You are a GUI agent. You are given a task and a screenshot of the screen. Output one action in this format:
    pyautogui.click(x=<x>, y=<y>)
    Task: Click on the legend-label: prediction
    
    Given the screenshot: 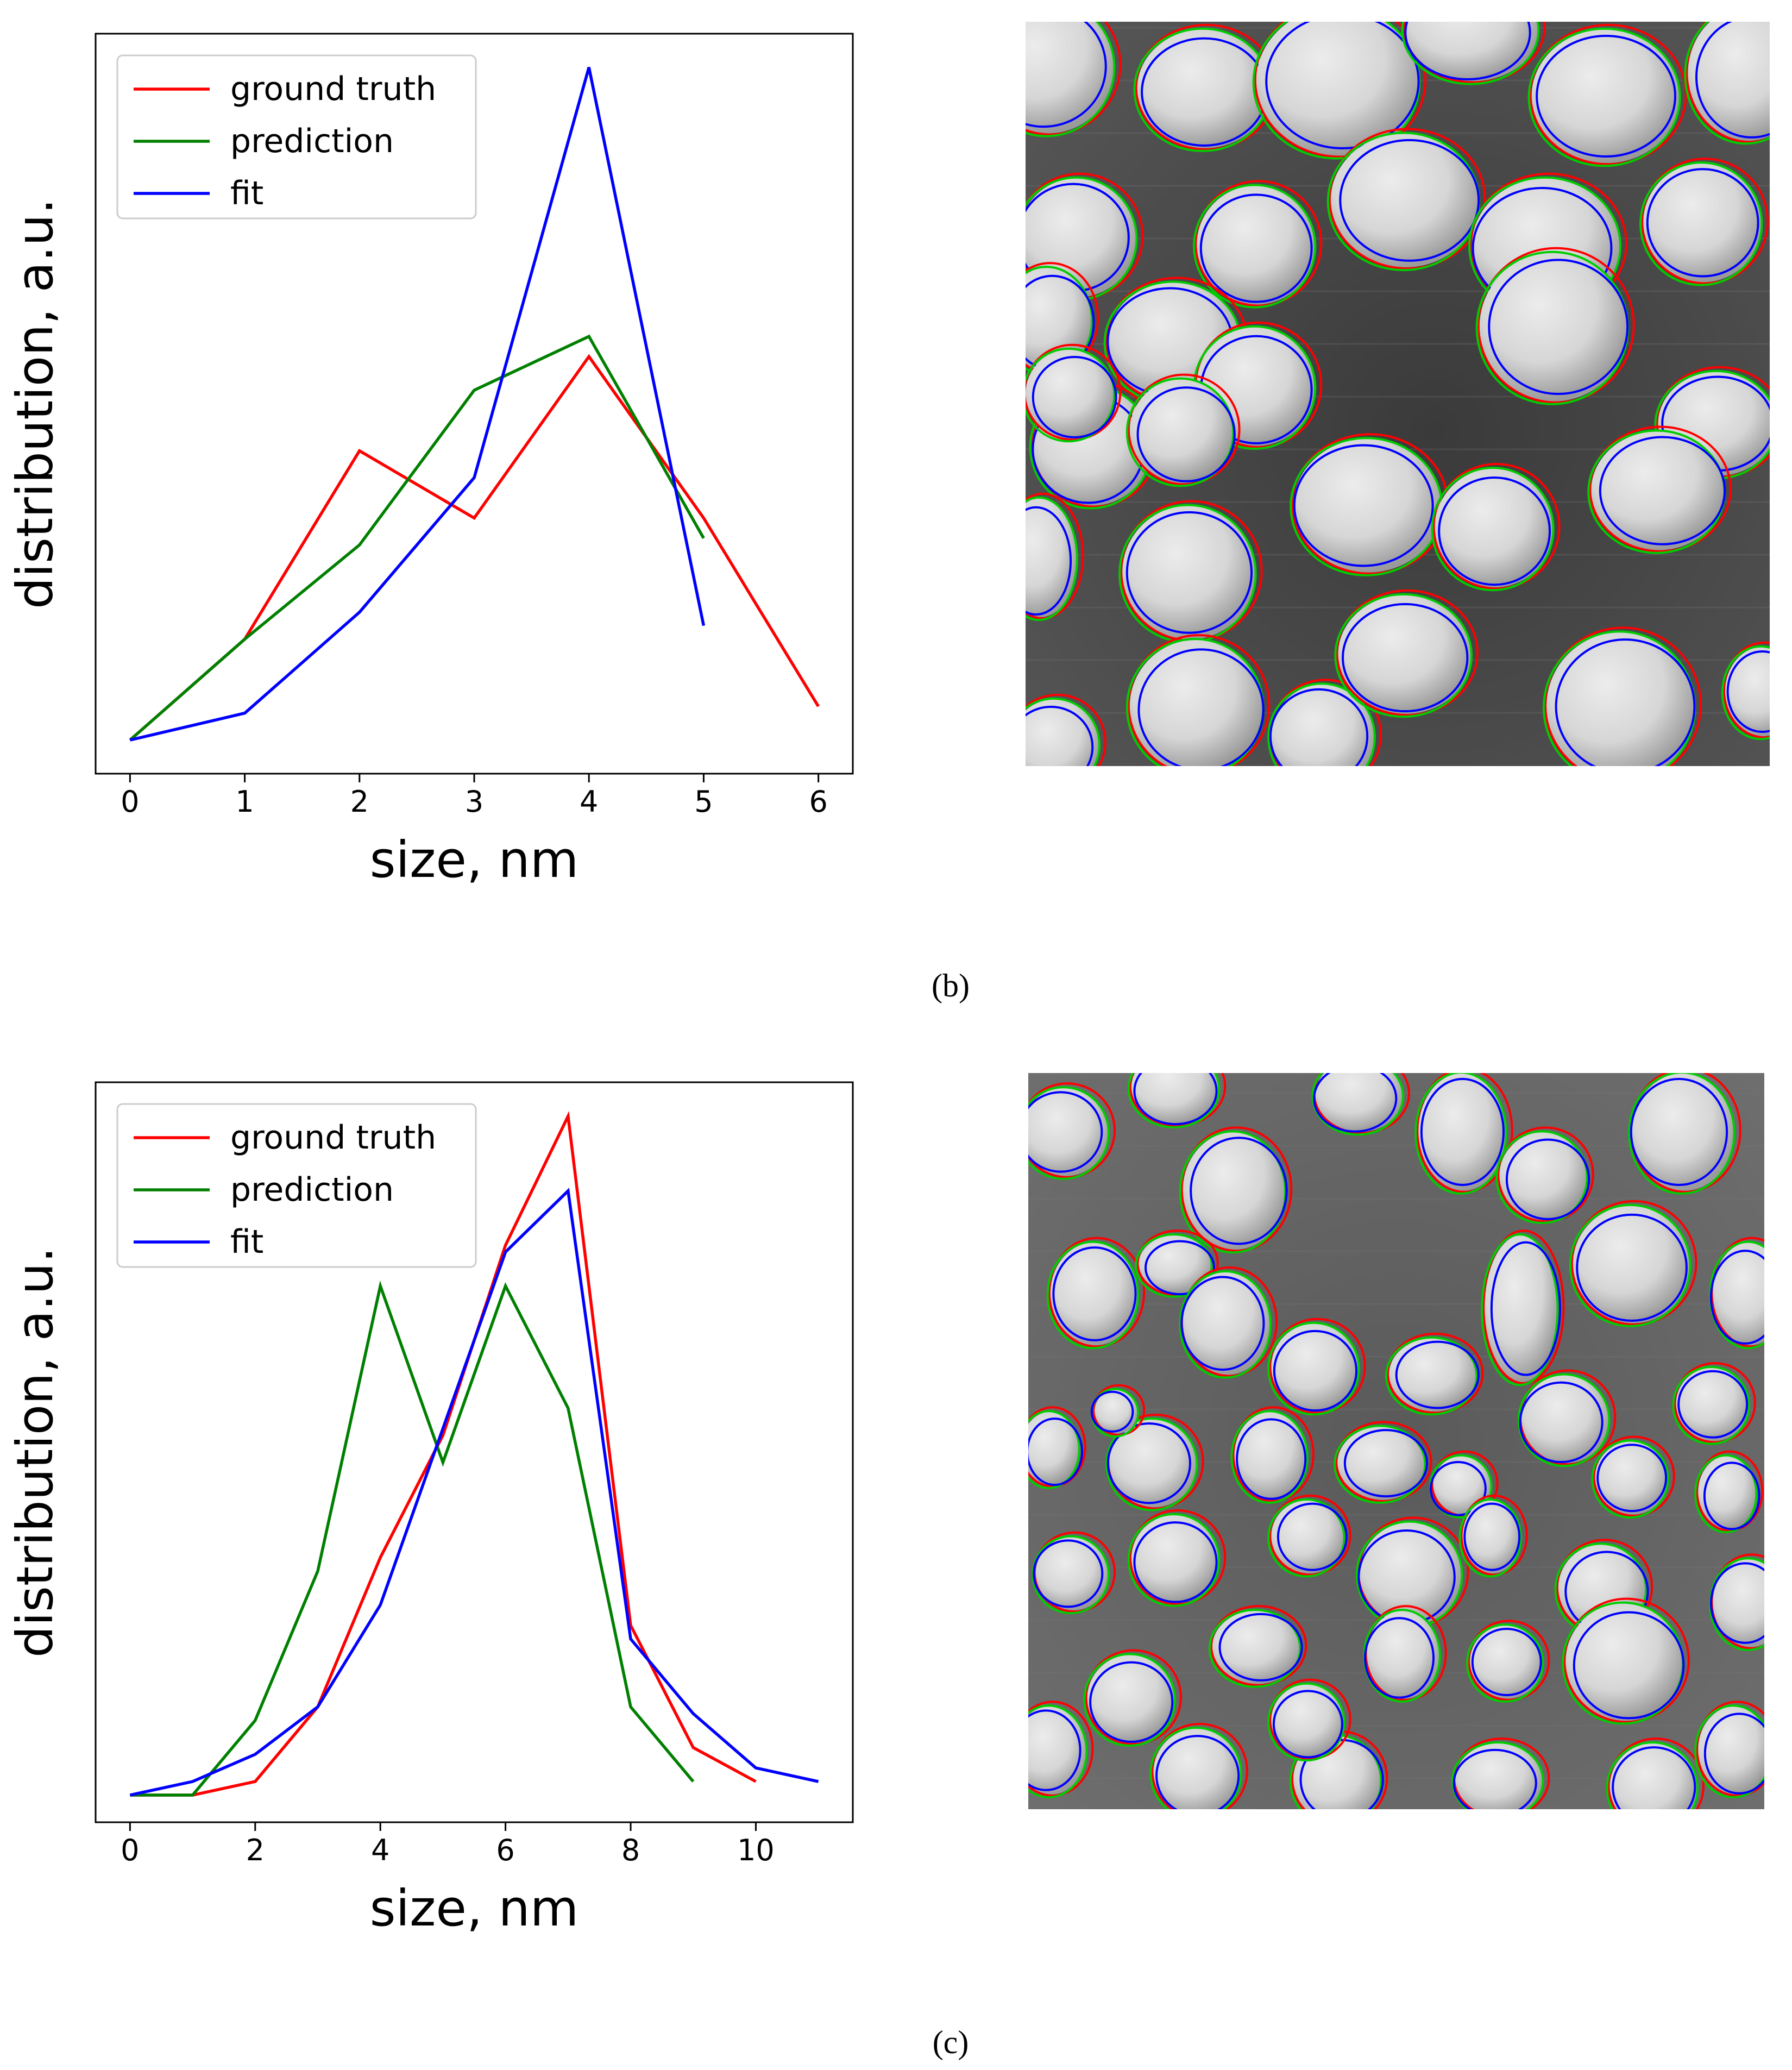 What is the action you would take?
    pyautogui.click(x=312, y=141)
    